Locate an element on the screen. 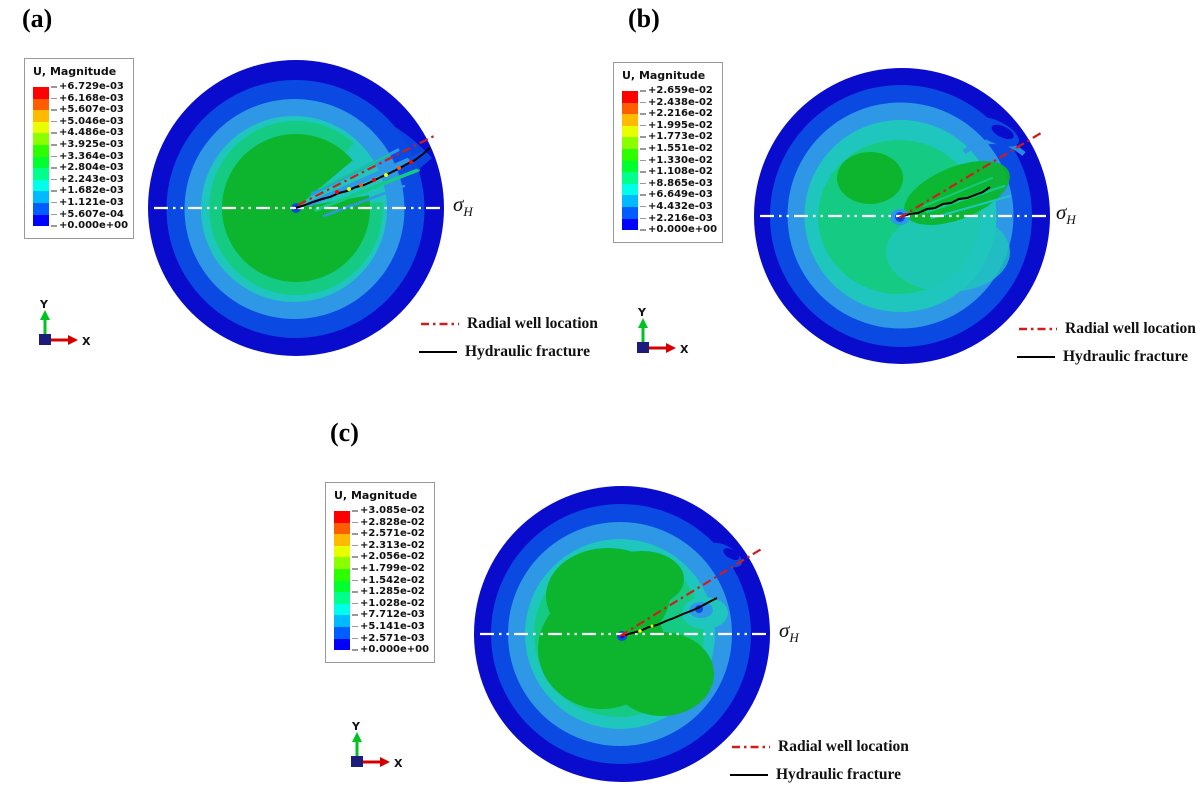 The width and height of the screenshot is (1200, 792). displacement-hotspots is located at coordinates (374, 177).